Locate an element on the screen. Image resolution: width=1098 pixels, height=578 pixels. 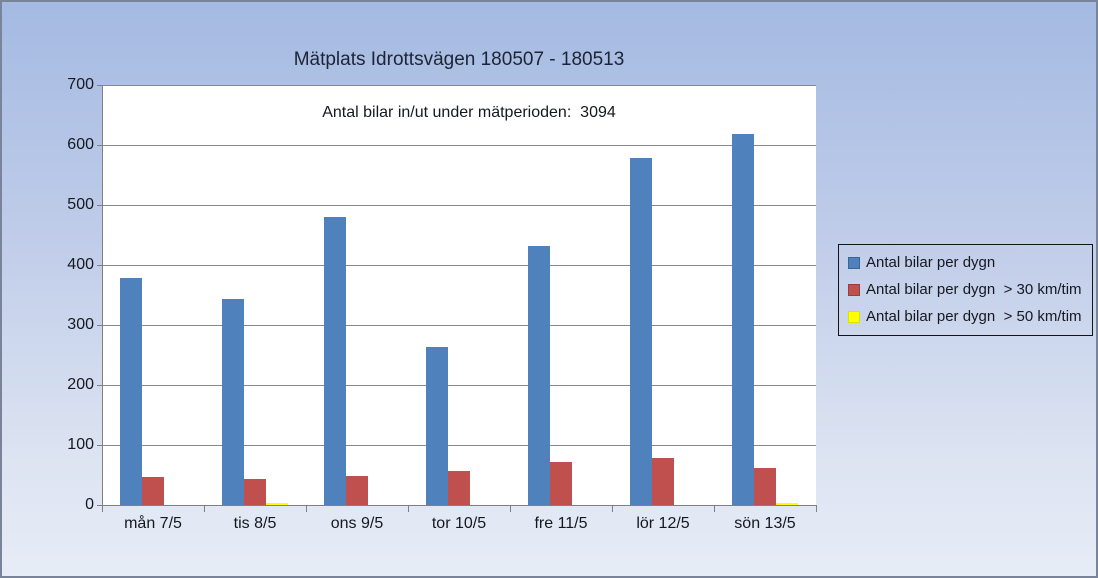
legend-label: Antal bilar per dygn > 30 km/tim is located at coordinates (974, 289).